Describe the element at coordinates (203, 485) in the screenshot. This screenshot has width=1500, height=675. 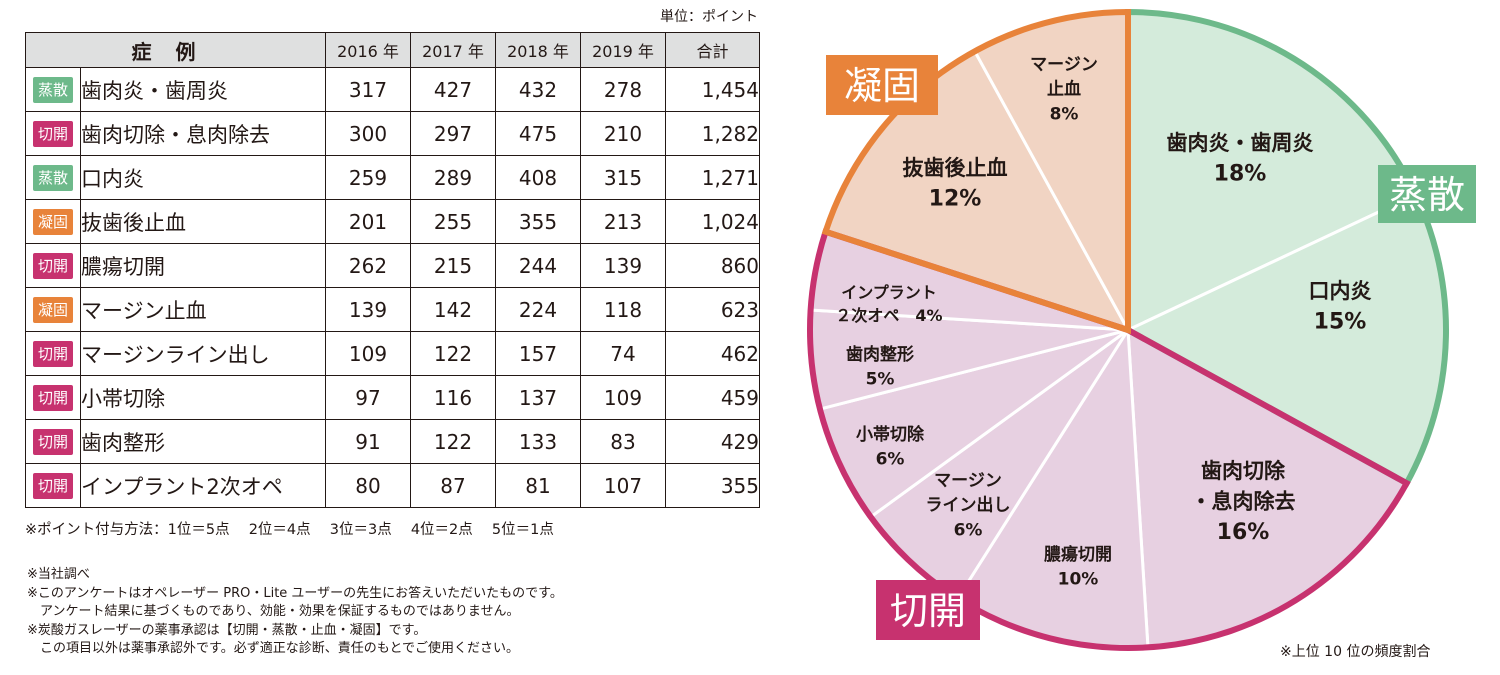
I see `case-name: インプラント2次オペ` at that location.